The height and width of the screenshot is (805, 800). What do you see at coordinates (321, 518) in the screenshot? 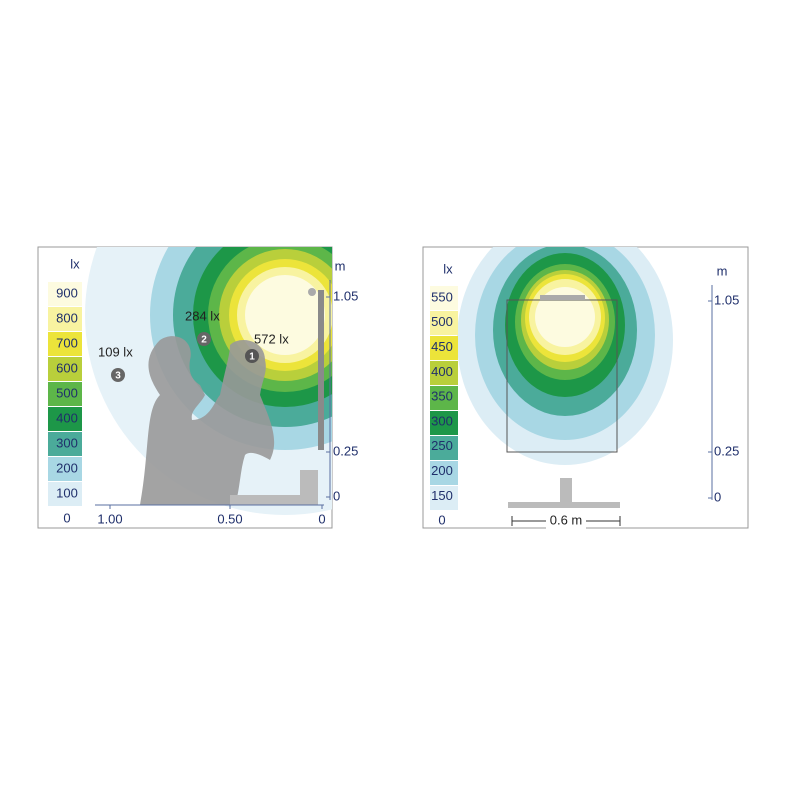
I see `h-tick-label: 0` at bounding box center [321, 518].